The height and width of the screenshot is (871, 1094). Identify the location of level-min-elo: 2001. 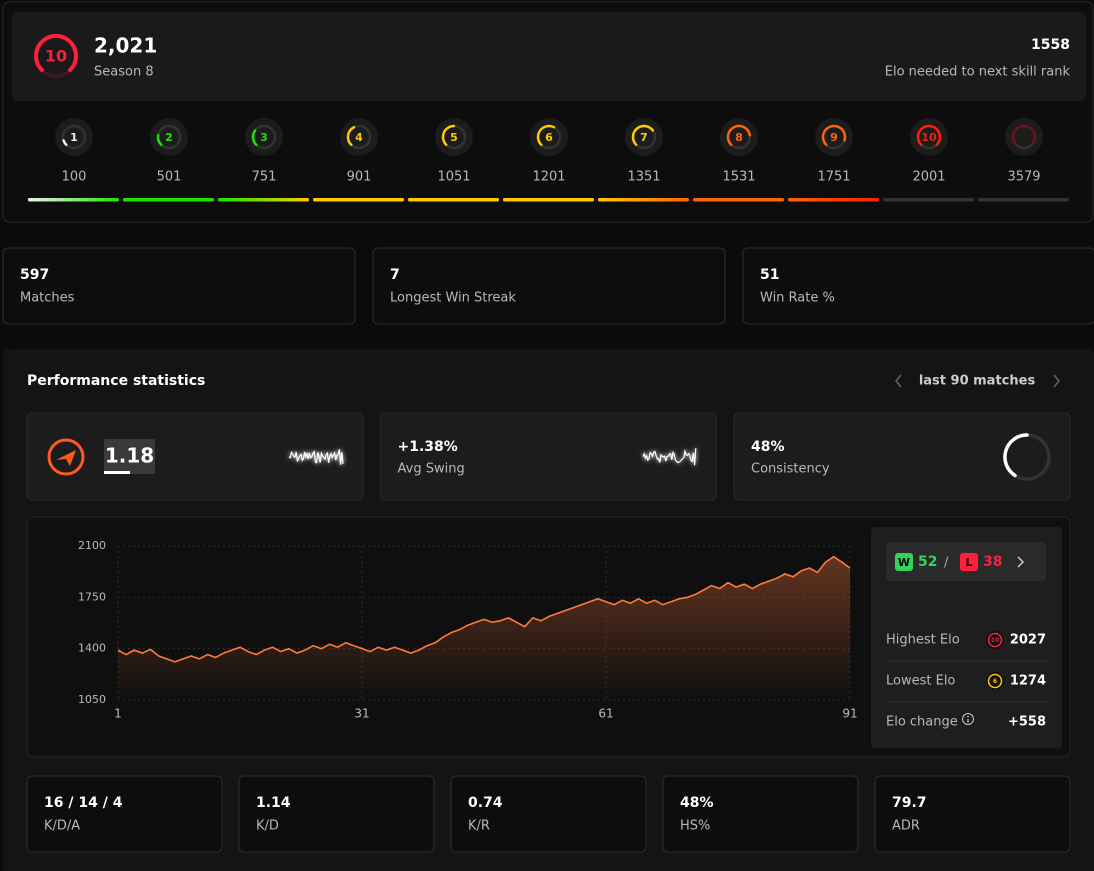
(928, 177).